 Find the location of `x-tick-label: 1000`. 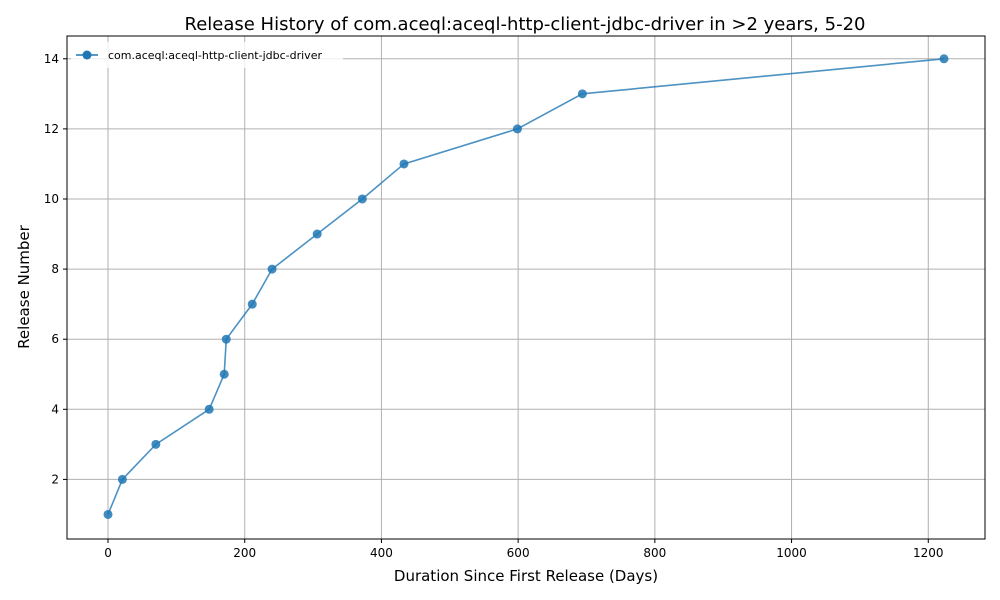

x-tick-label: 1000 is located at coordinates (791, 553).